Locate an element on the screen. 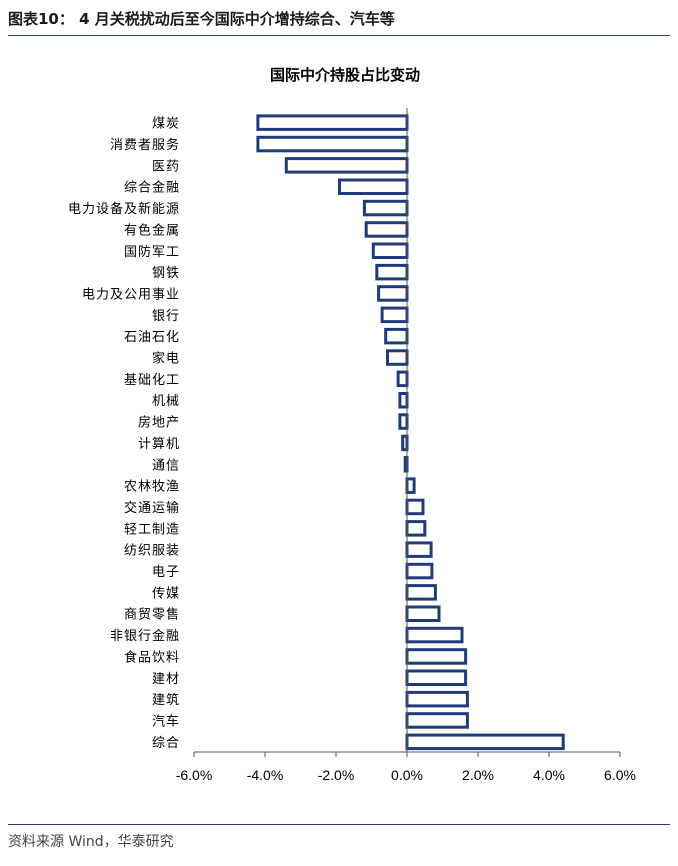 Image resolution: width=678 pixels, height=866 pixels. bar-国防军工 is located at coordinates (390, 250).